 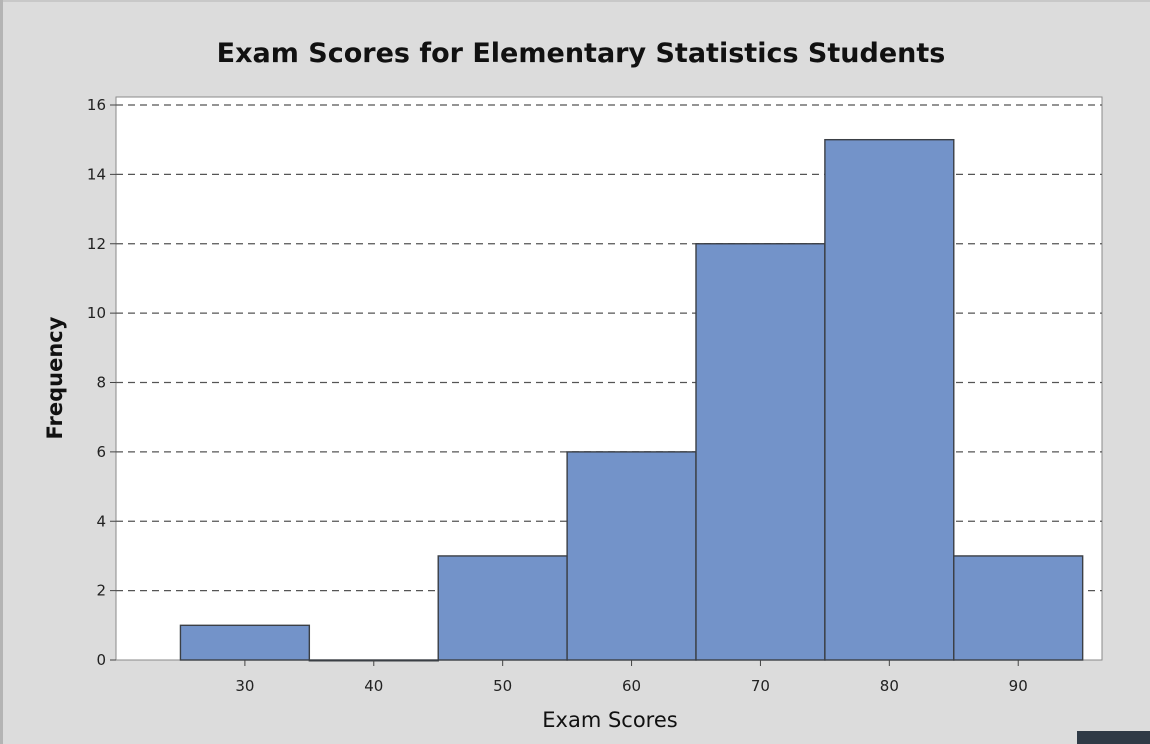 I want to click on y-tick-label-8: 8, so click(x=101, y=383).